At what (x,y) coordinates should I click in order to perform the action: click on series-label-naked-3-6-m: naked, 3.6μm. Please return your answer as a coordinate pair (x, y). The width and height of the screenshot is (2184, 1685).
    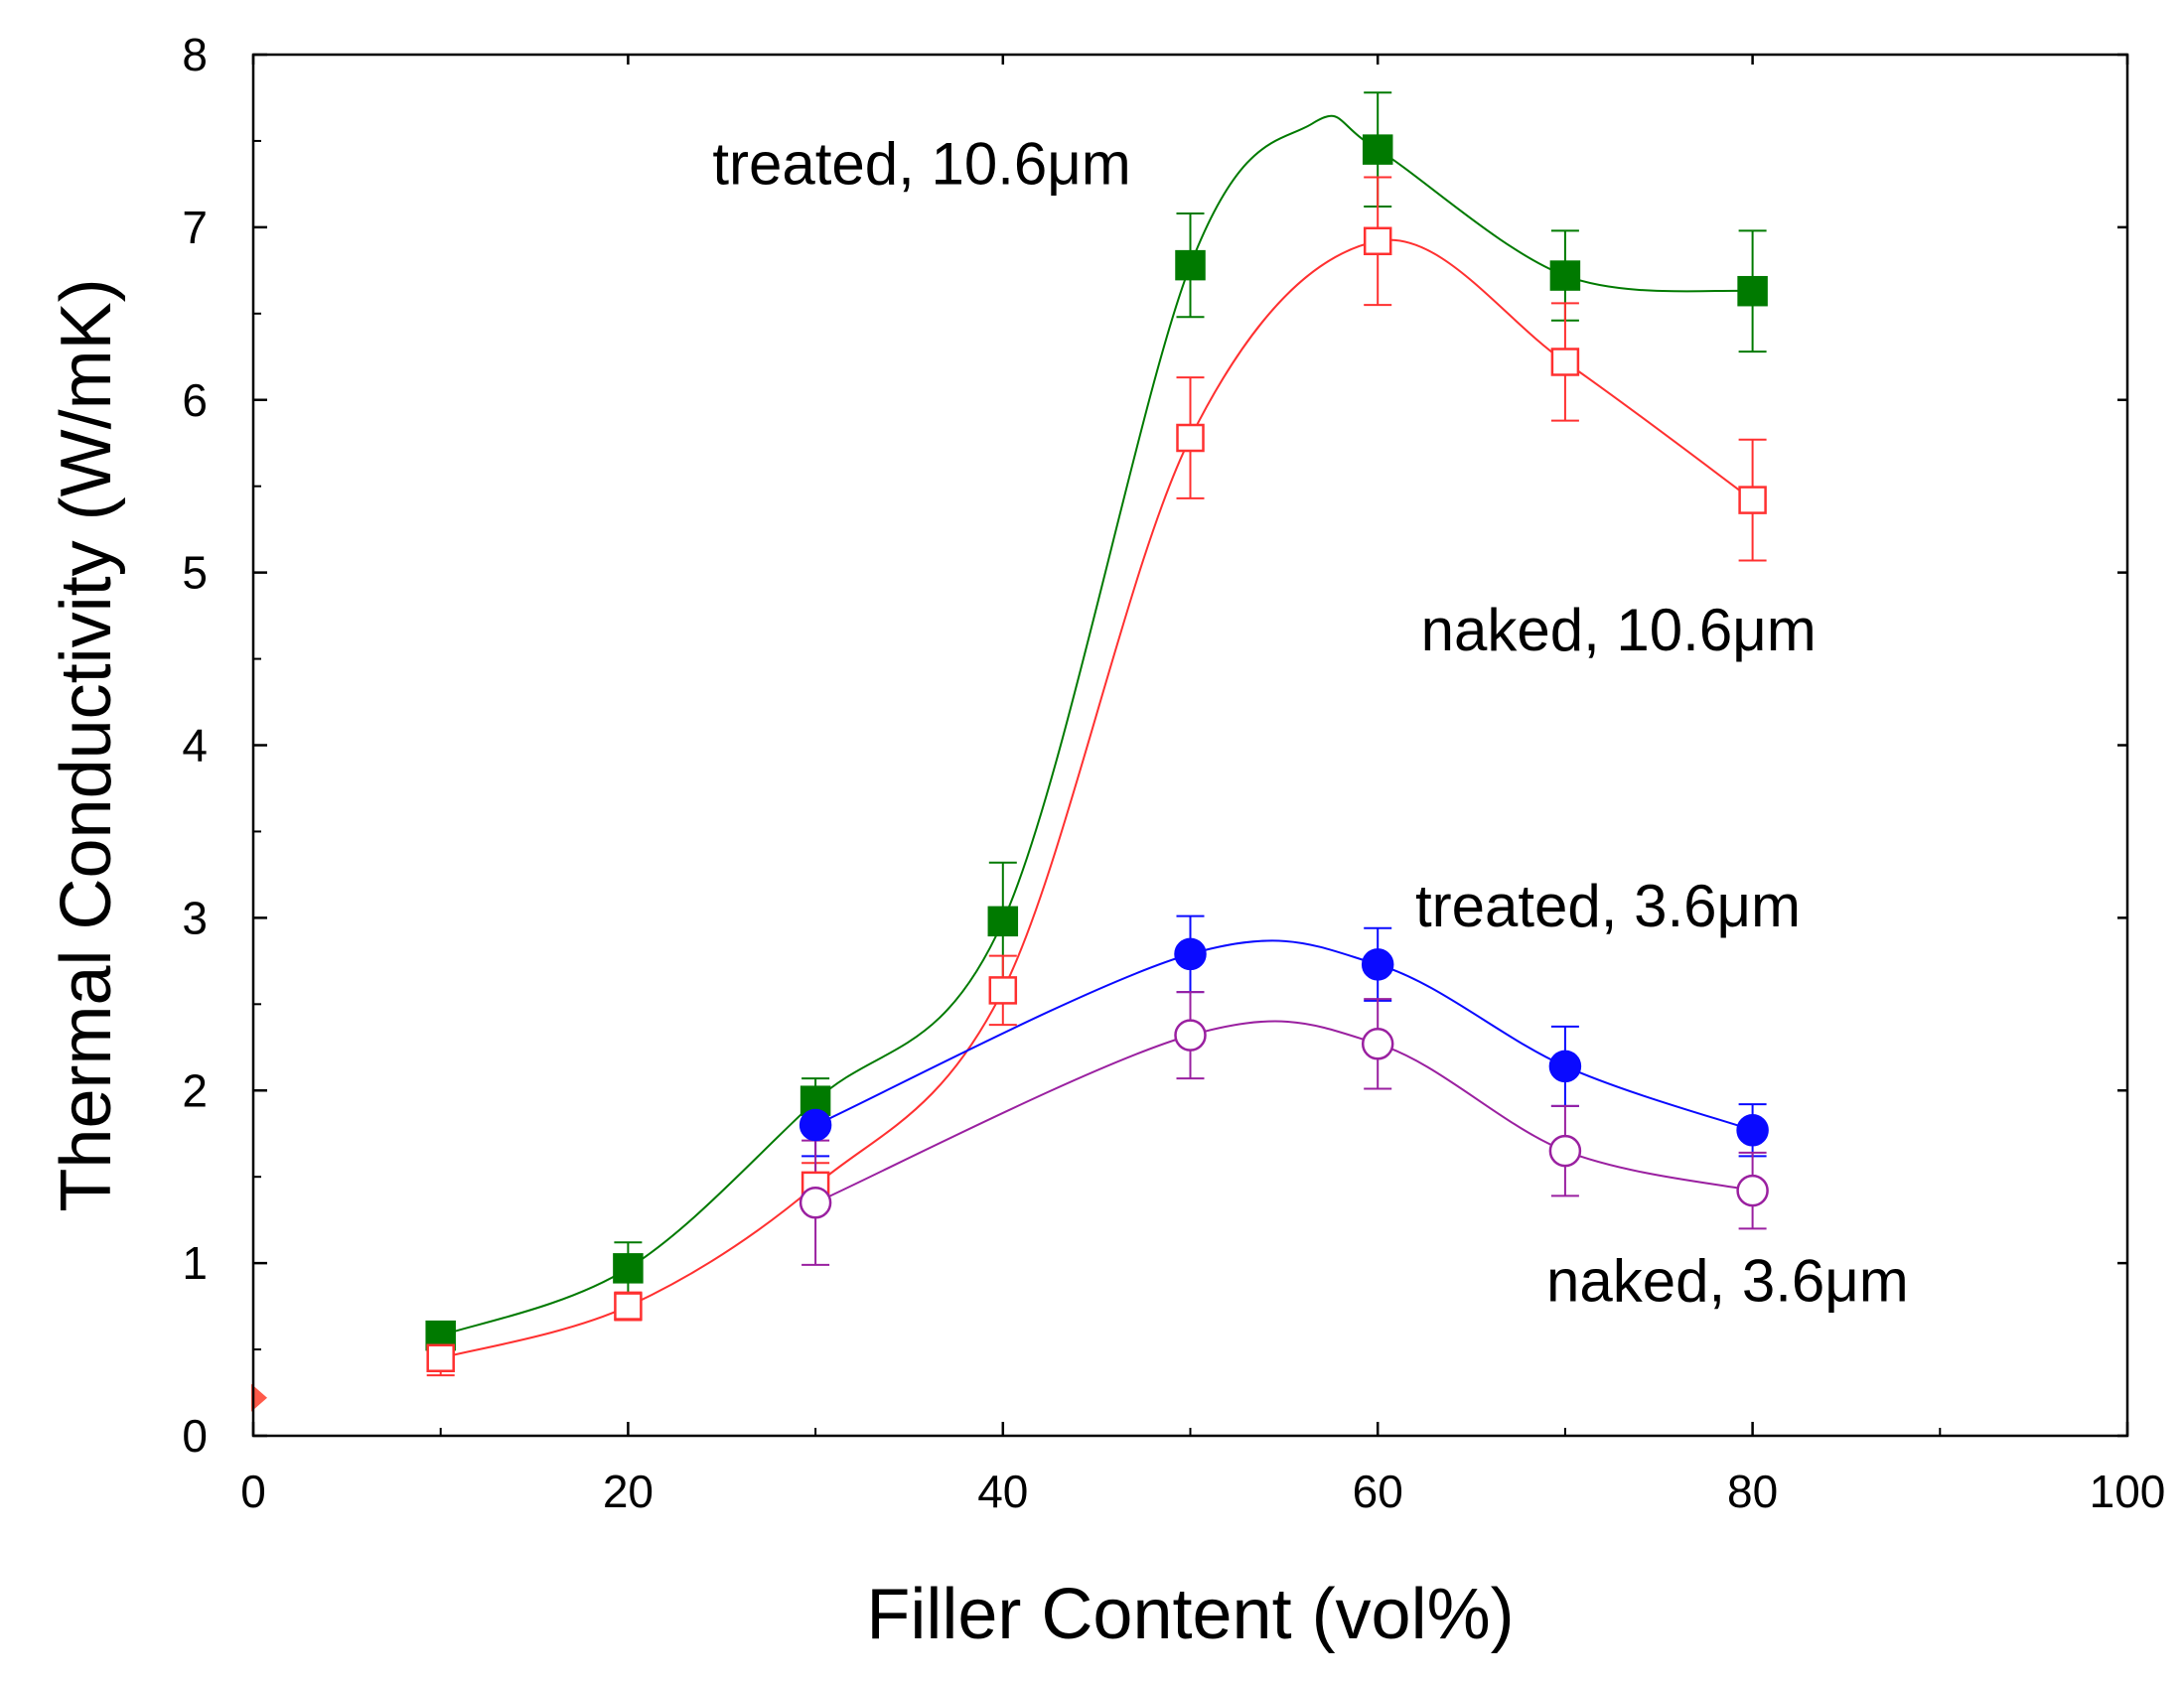
    Looking at the image, I should click on (1727, 1280).